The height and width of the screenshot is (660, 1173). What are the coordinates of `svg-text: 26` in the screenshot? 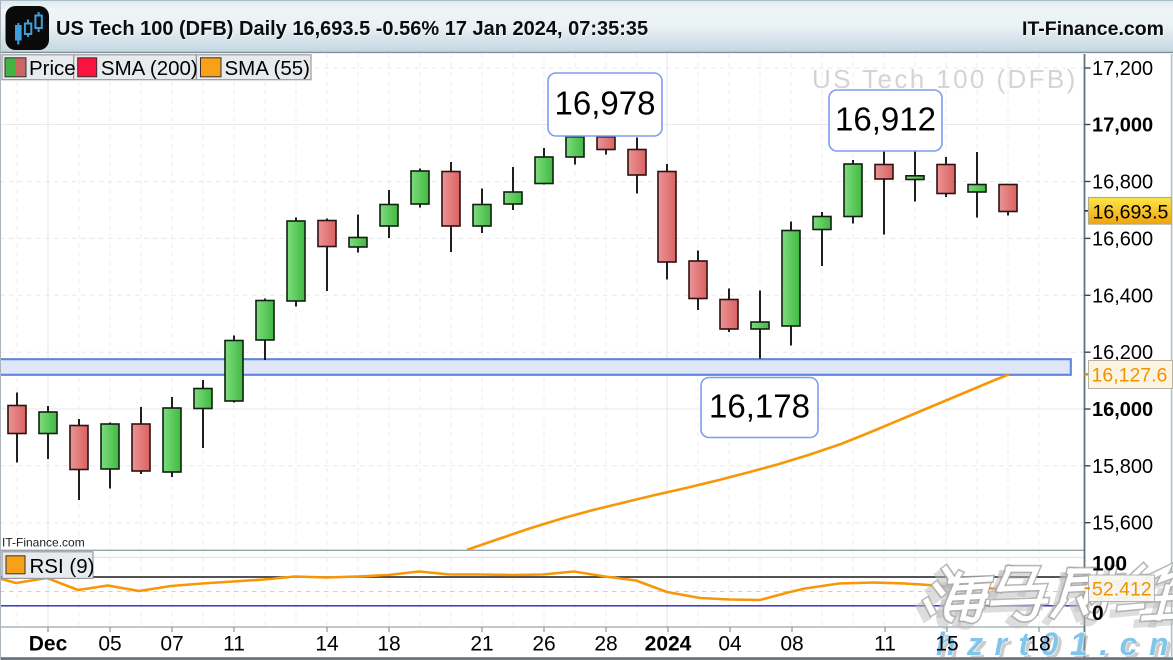 It's located at (543, 644).